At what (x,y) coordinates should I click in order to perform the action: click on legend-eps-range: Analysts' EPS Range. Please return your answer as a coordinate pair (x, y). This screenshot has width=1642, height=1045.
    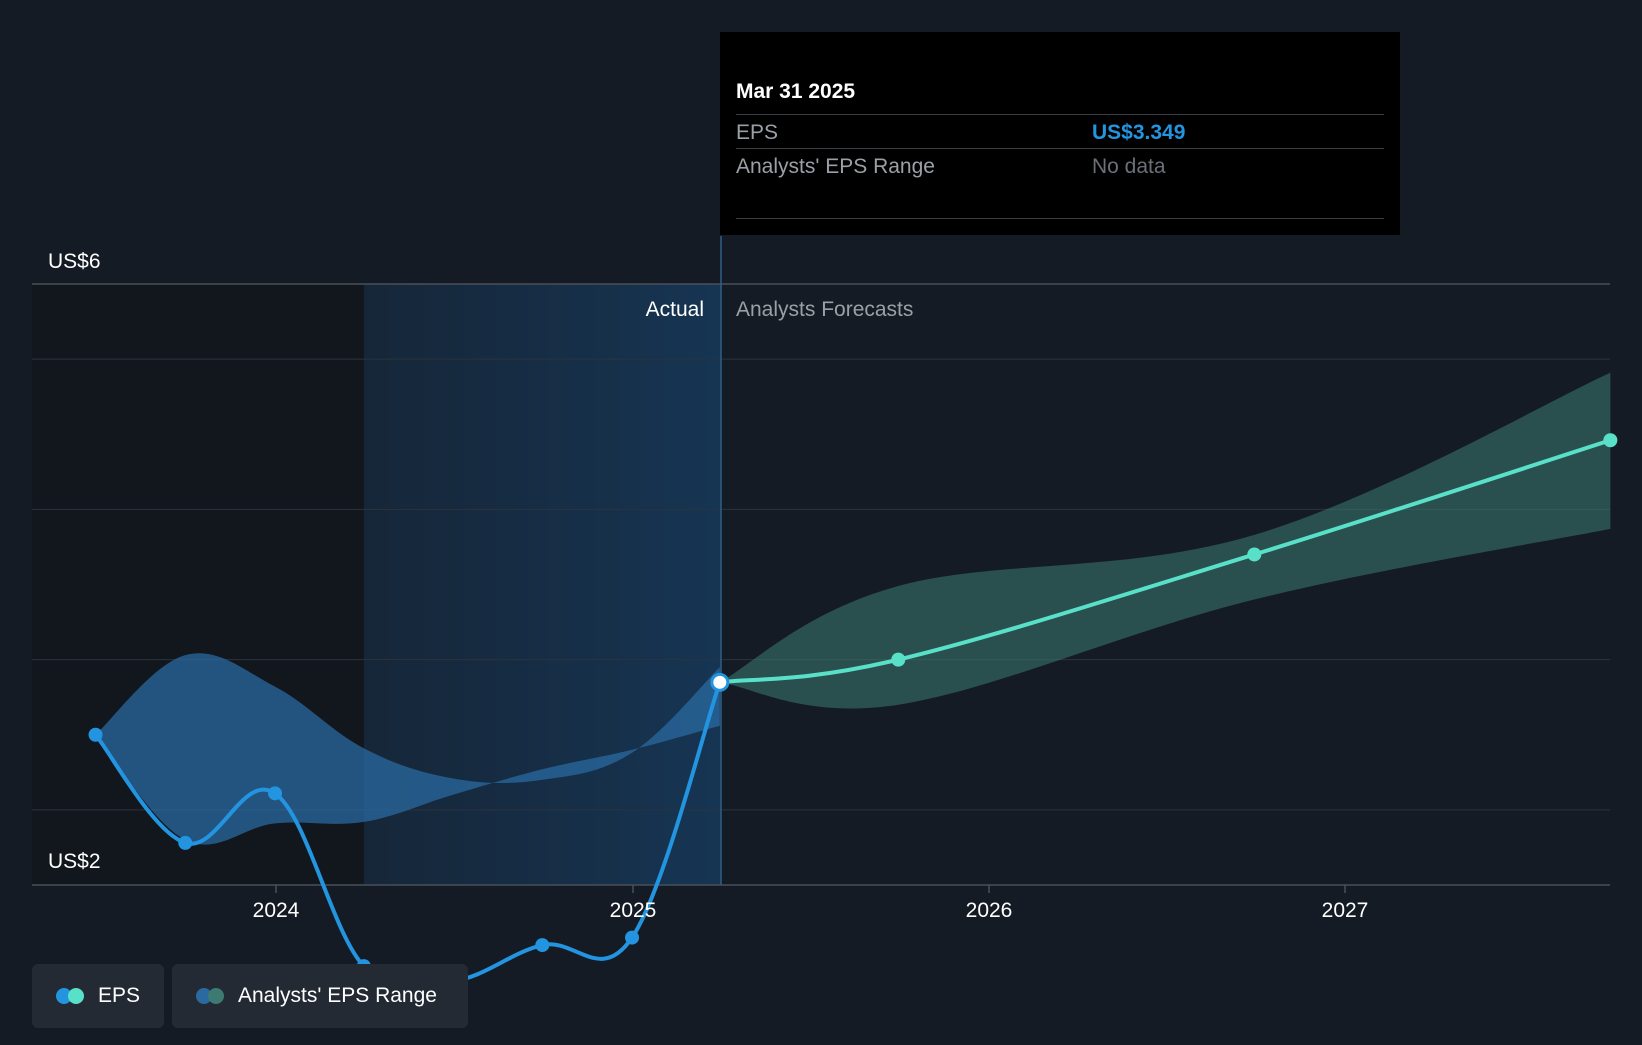
    Looking at the image, I should click on (320, 996).